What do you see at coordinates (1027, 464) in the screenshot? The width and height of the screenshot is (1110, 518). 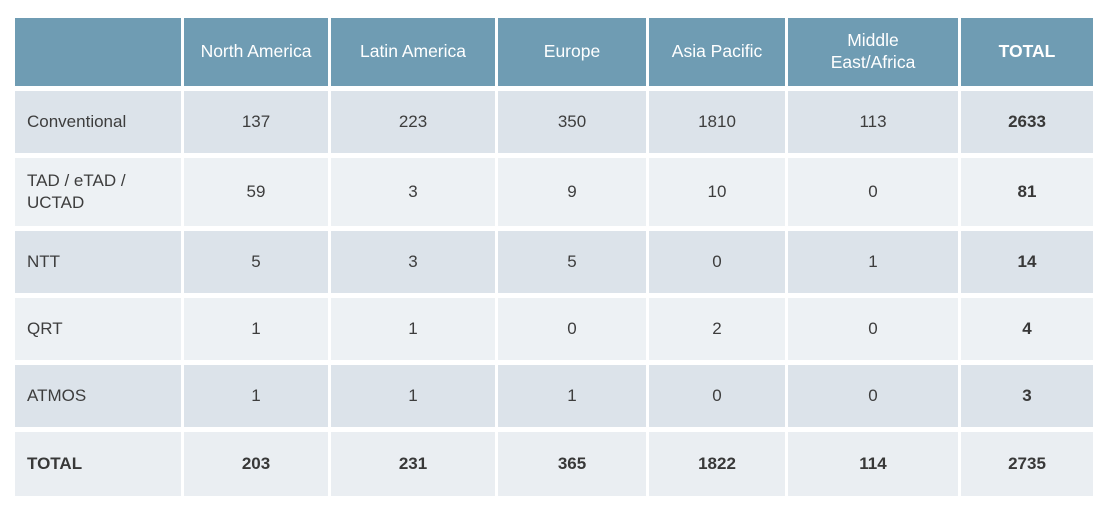 I see `table-cell-grand-total: 2735` at bounding box center [1027, 464].